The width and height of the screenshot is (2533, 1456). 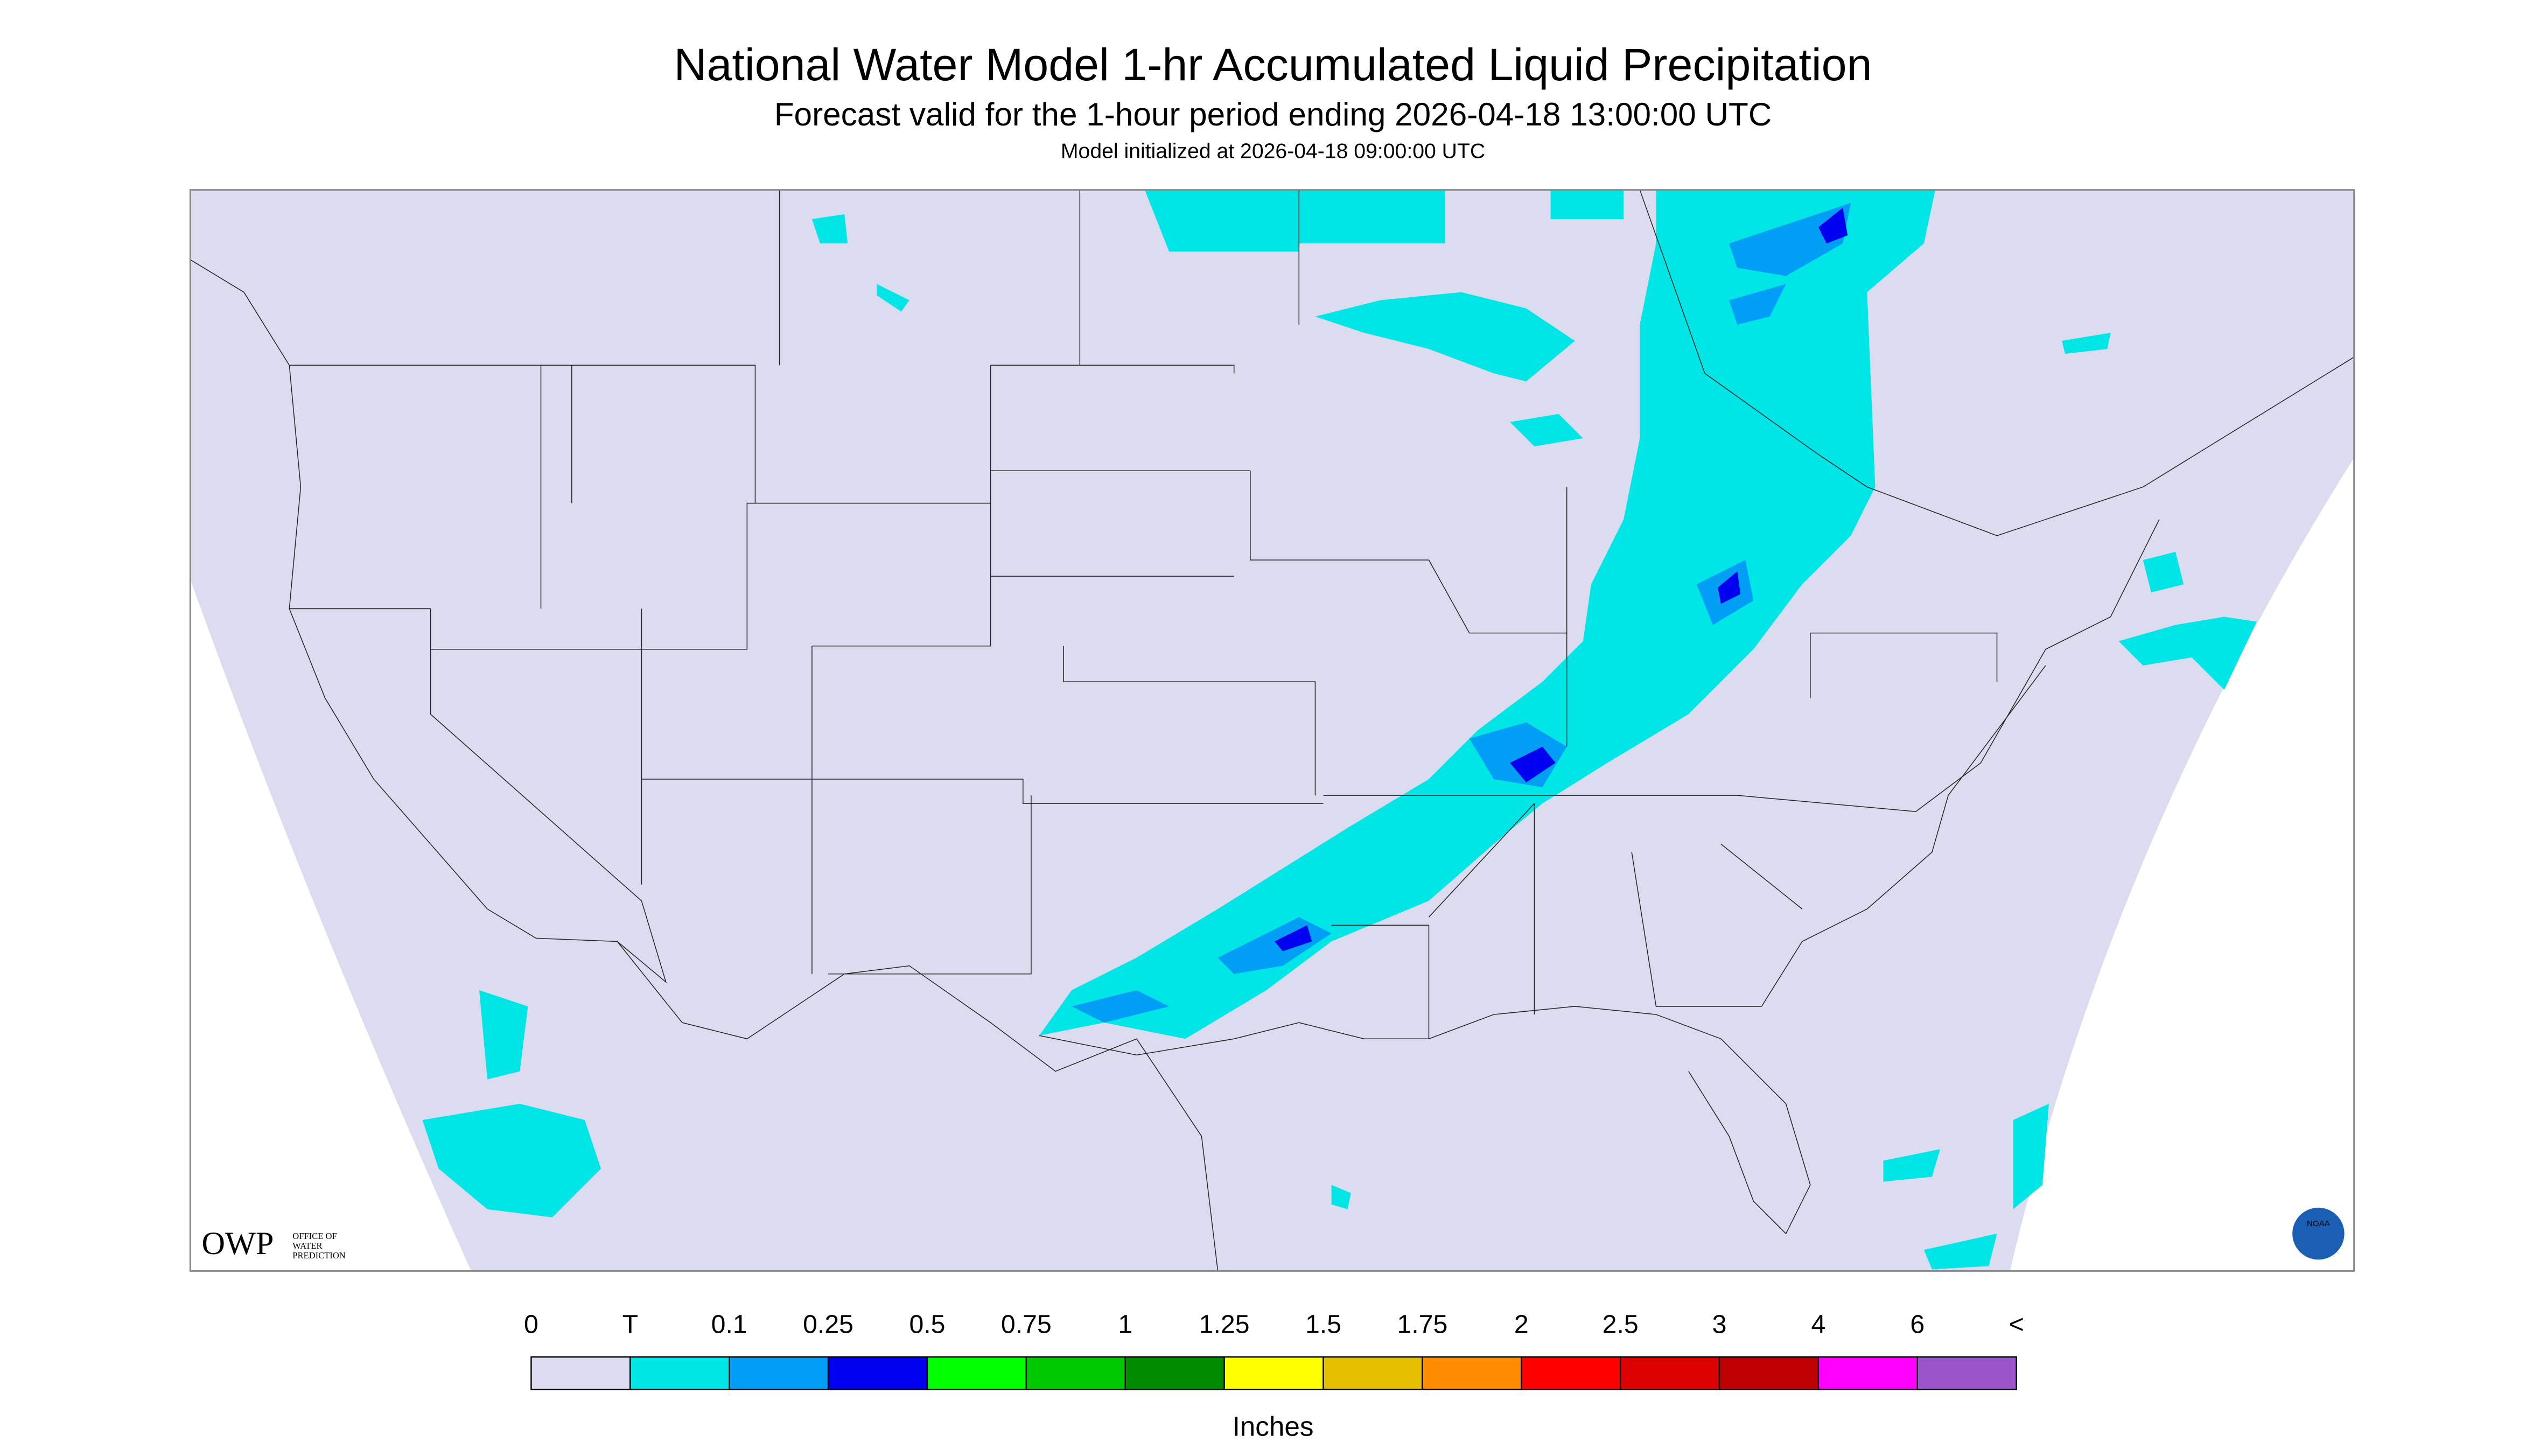 I want to click on legend-label: 0.75, so click(x=1026, y=1324).